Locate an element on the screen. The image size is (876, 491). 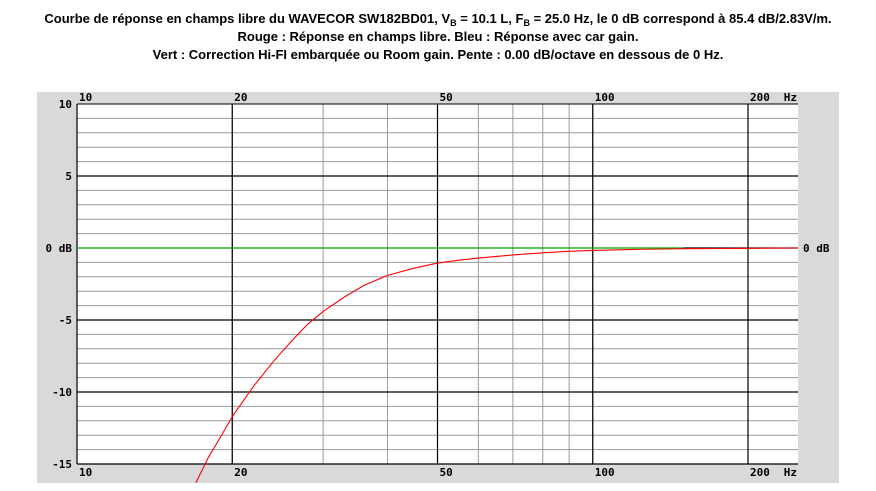
x-tick-label-bottom: 10 is located at coordinates (85, 472).